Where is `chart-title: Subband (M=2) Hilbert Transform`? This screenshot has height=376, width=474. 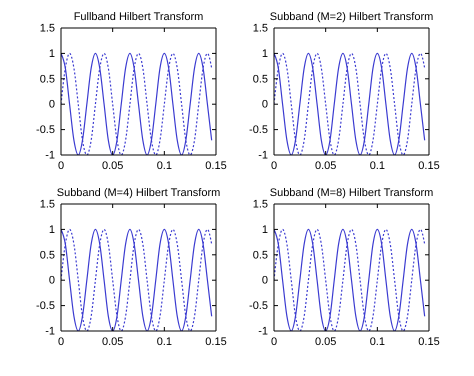 chart-title: Subband (M=2) Hilbert Transform is located at coordinates (352, 17).